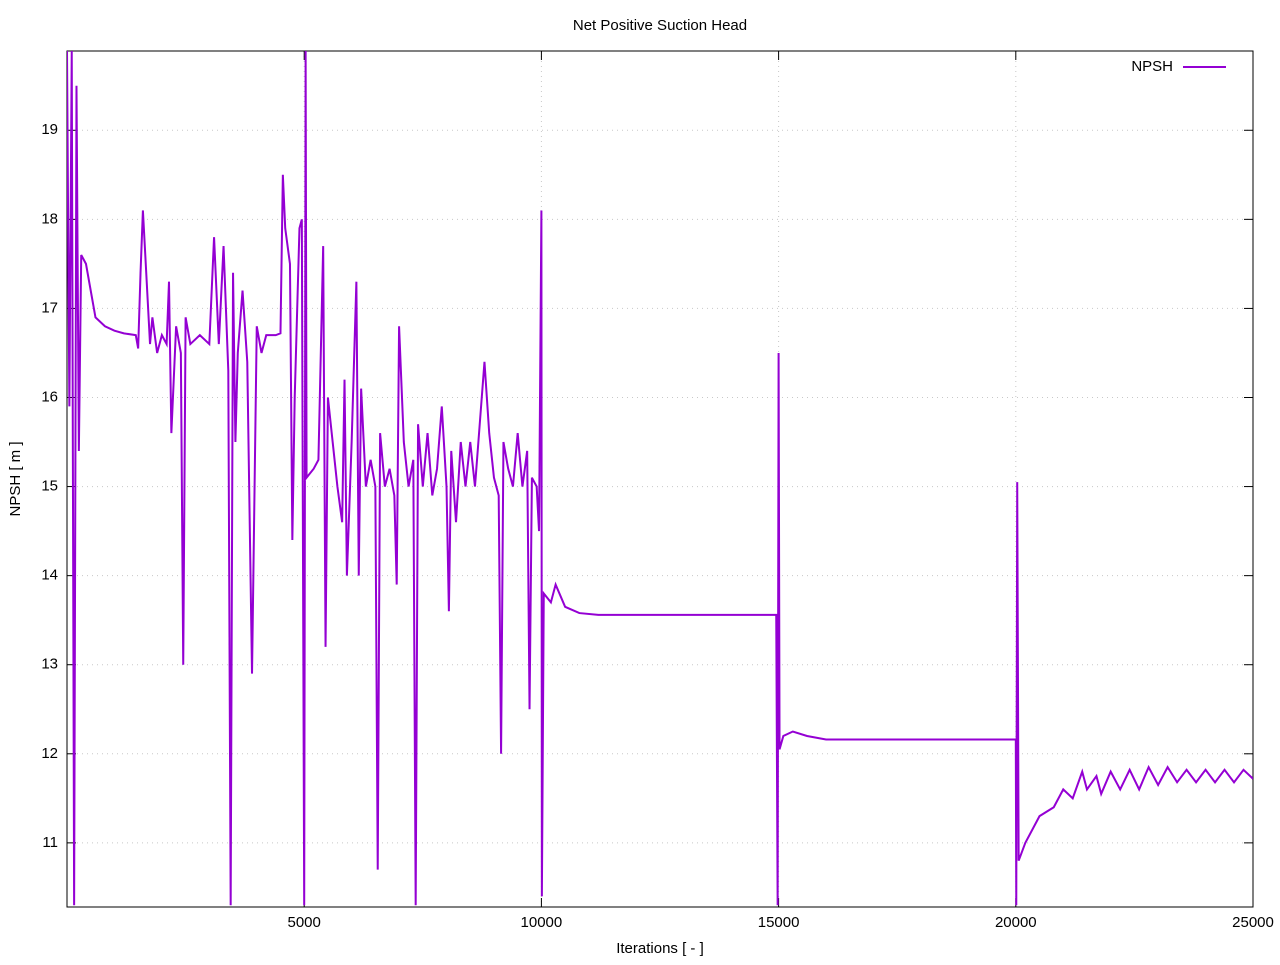  I want to click on y-tick-label: 17, so click(49, 307).